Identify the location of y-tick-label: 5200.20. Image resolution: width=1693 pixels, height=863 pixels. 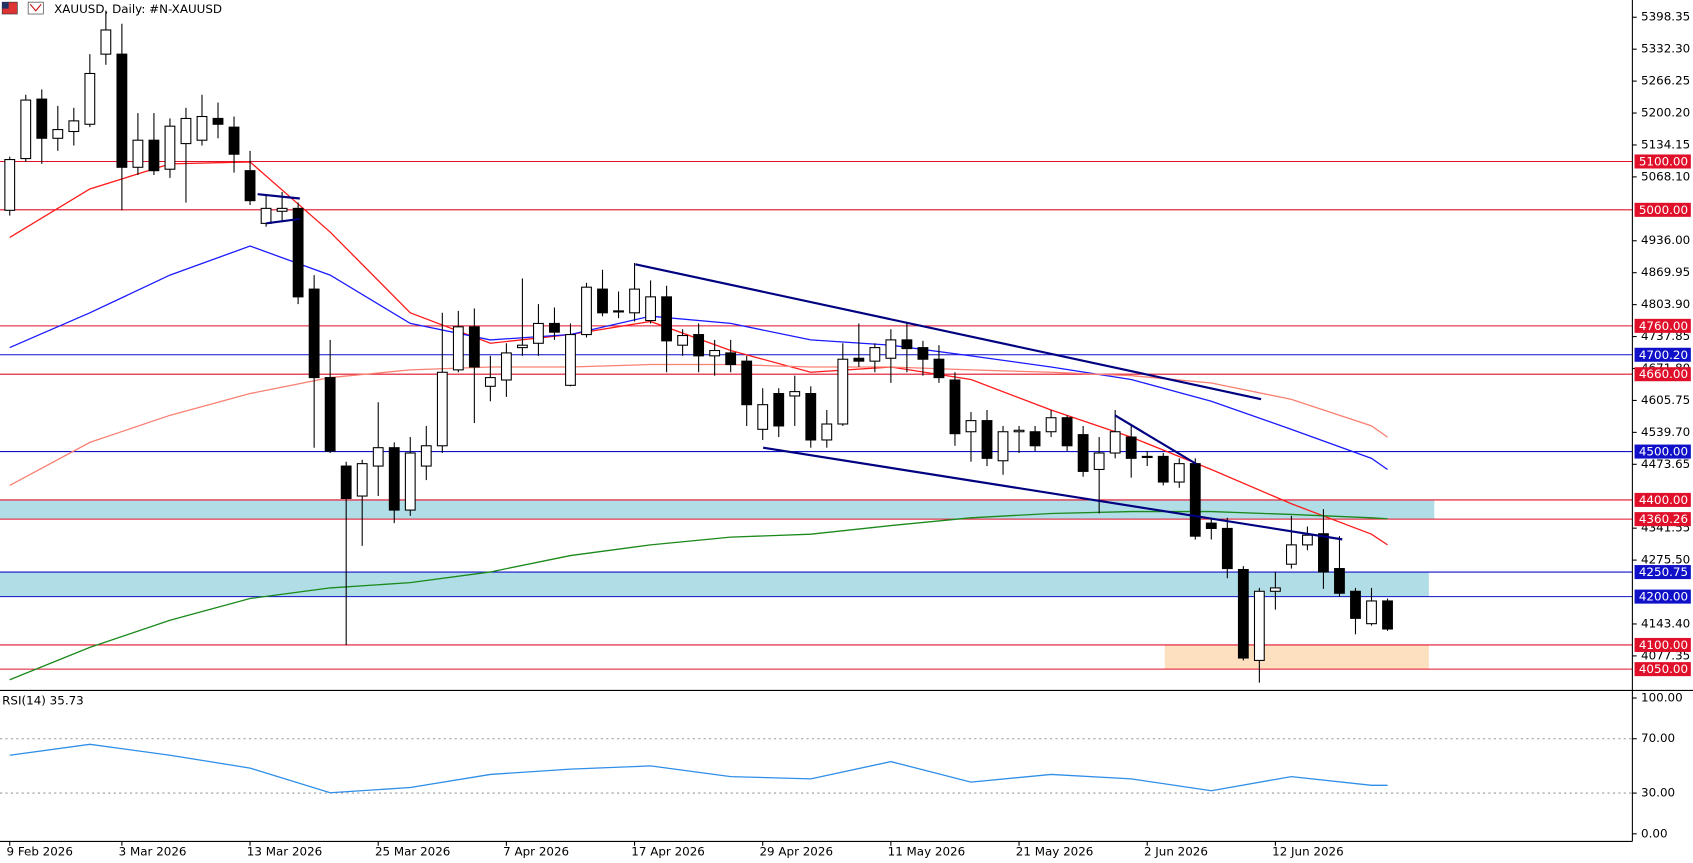
(1665, 113).